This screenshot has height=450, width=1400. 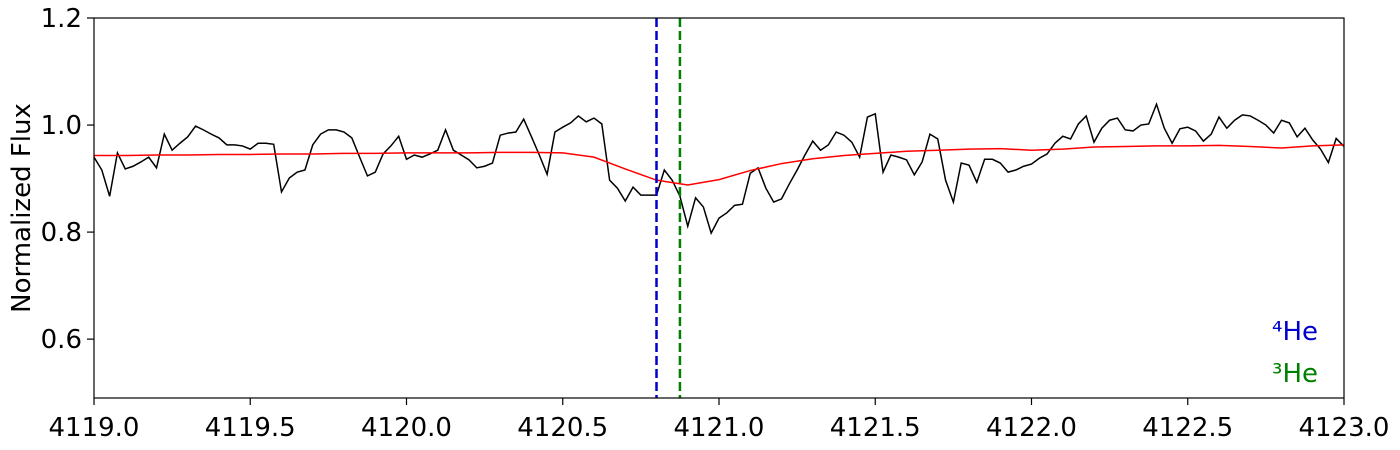 What do you see at coordinates (22, 208) in the screenshot?
I see `y-axis-label: Normalized Flux` at bounding box center [22, 208].